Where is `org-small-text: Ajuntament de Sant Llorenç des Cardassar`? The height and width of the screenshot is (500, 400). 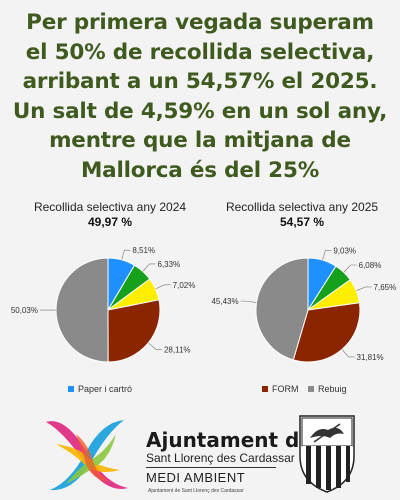 org-small-text: Ajuntament de Sant Llorenç des Cardassar is located at coordinates (196, 491).